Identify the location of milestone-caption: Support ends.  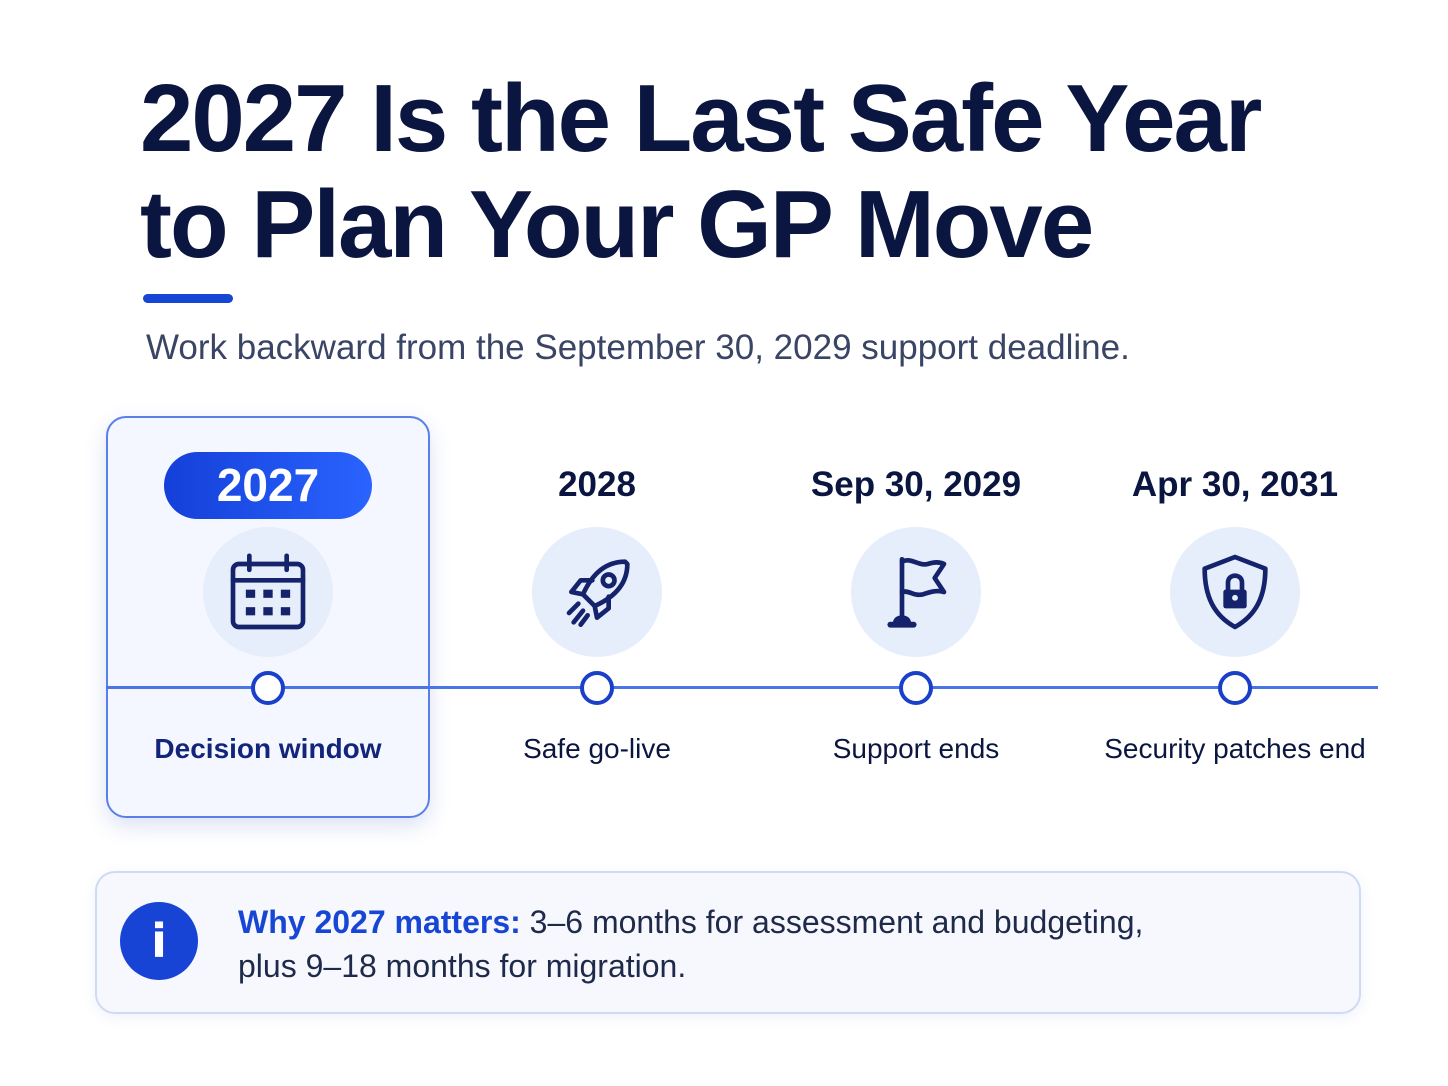
(916, 748).